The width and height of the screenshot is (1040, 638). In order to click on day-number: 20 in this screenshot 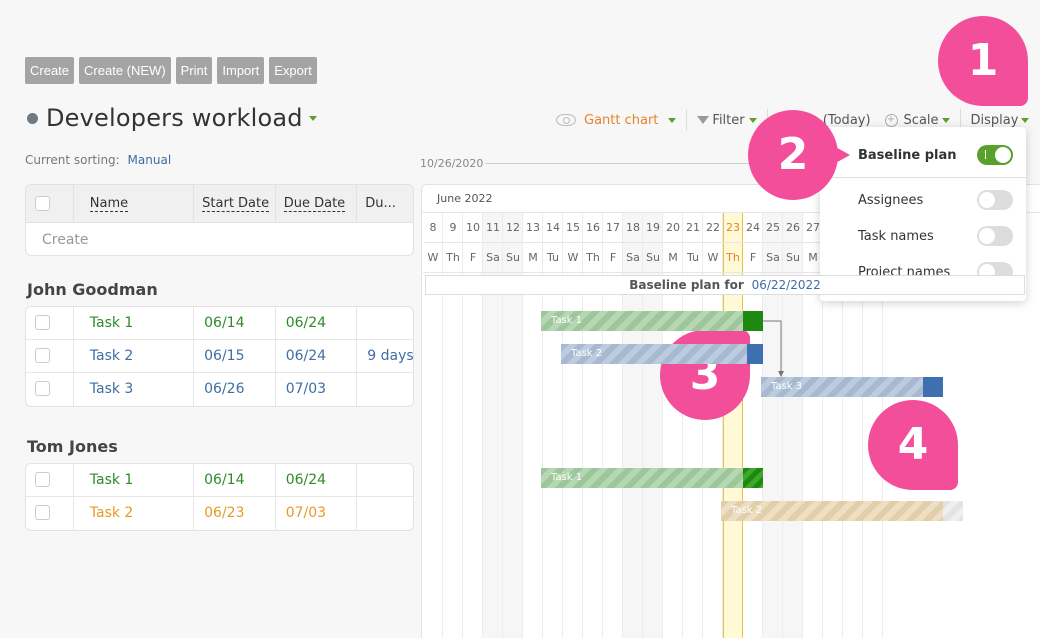, I will do `click(673, 228)`.